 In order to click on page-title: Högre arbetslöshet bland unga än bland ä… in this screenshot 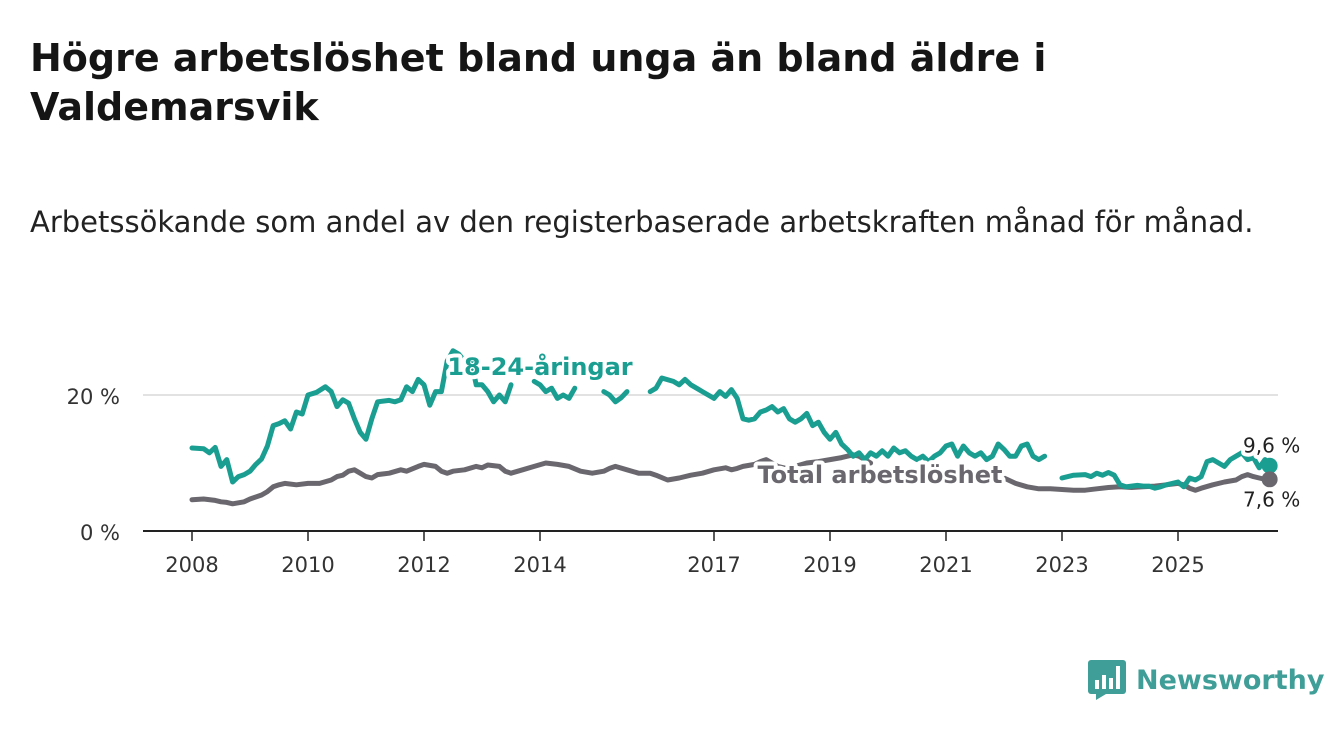, I will do `click(538, 82)`.